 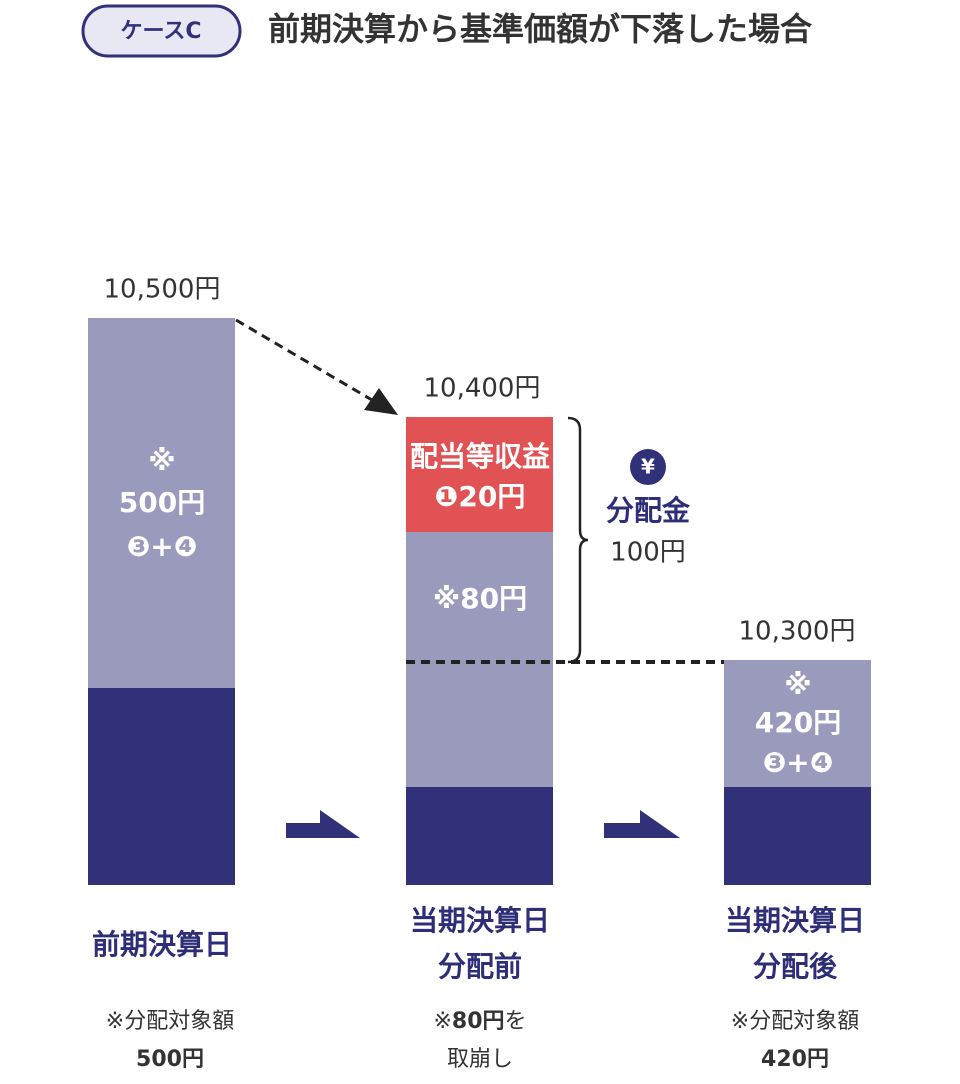 What do you see at coordinates (795, 966) in the screenshot?
I see `column-label: 分配後` at bounding box center [795, 966].